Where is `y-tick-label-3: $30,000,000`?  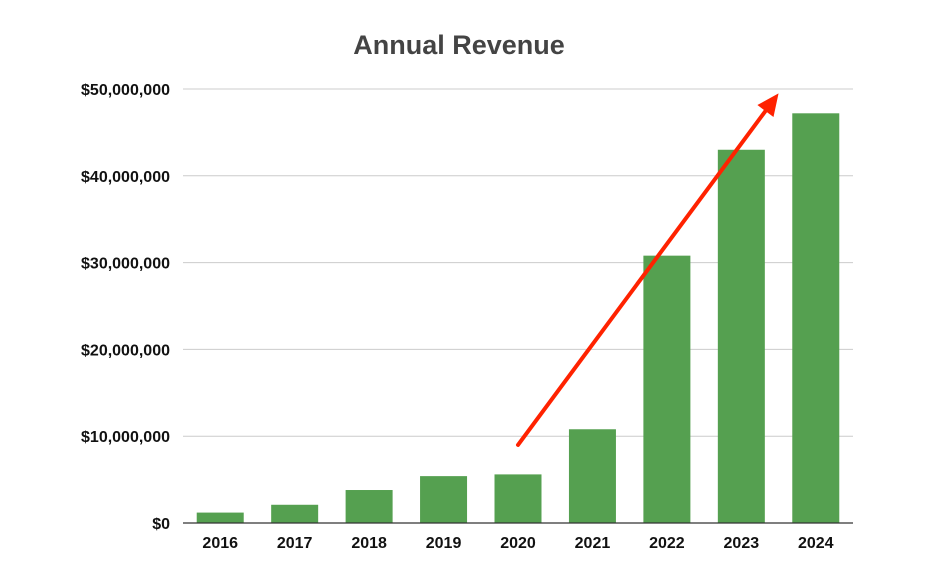
y-tick-label-3: $30,000,000 is located at coordinates (125, 264).